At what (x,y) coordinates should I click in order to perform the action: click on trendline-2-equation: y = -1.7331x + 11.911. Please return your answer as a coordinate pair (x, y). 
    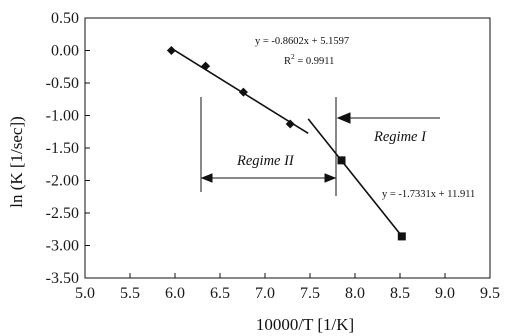
    Looking at the image, I should click on (428, 194).